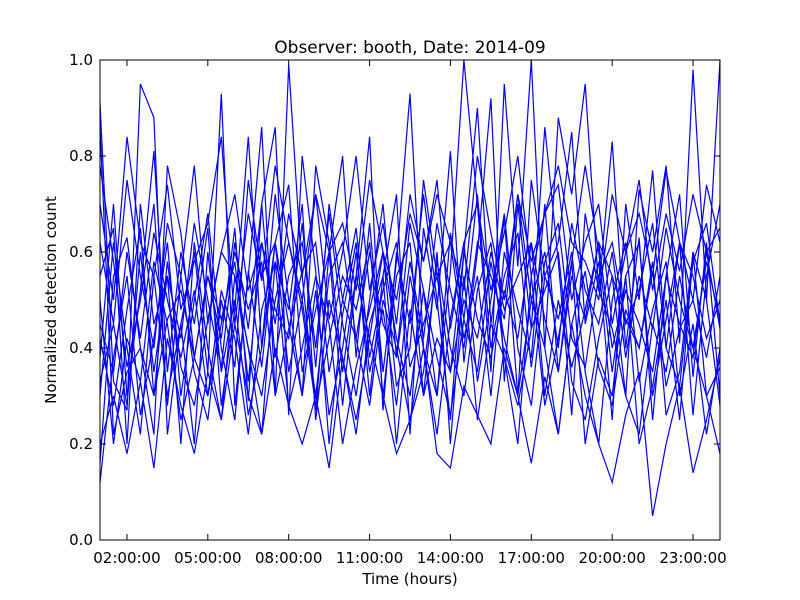 This screenshot has height=600, width=800. What do you see at coordinates (81, 444) in the screenshot?
I see `y-tick-label: 0.2` at bounding box center [81, 444].